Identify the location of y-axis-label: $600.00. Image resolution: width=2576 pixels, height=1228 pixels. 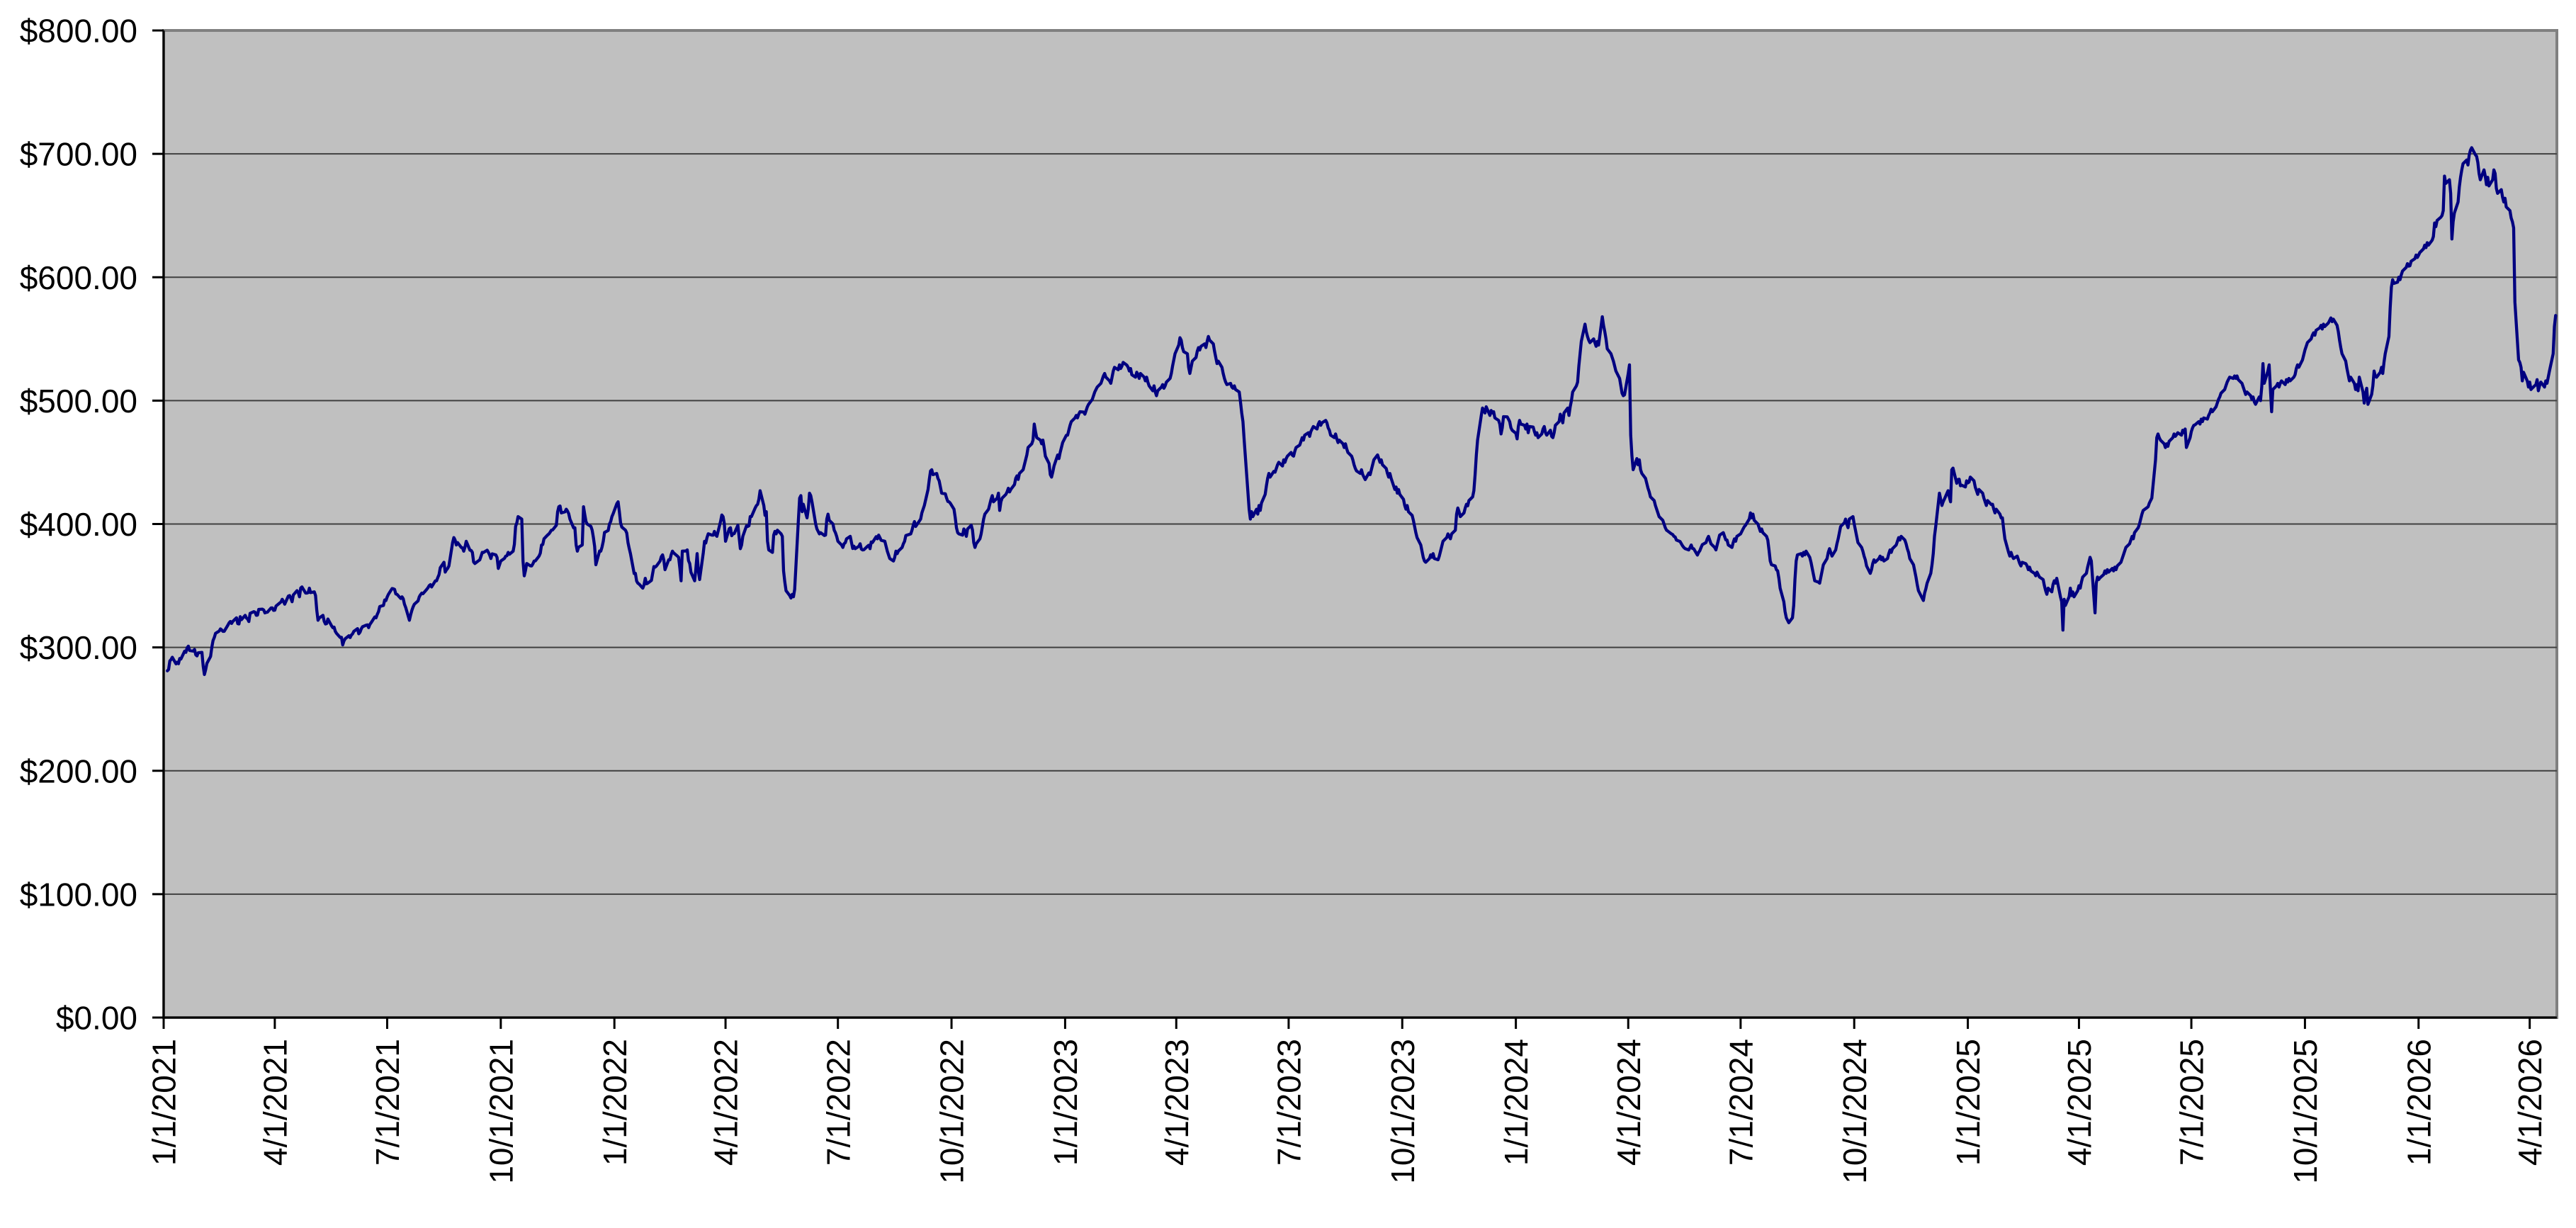
(78, 277).